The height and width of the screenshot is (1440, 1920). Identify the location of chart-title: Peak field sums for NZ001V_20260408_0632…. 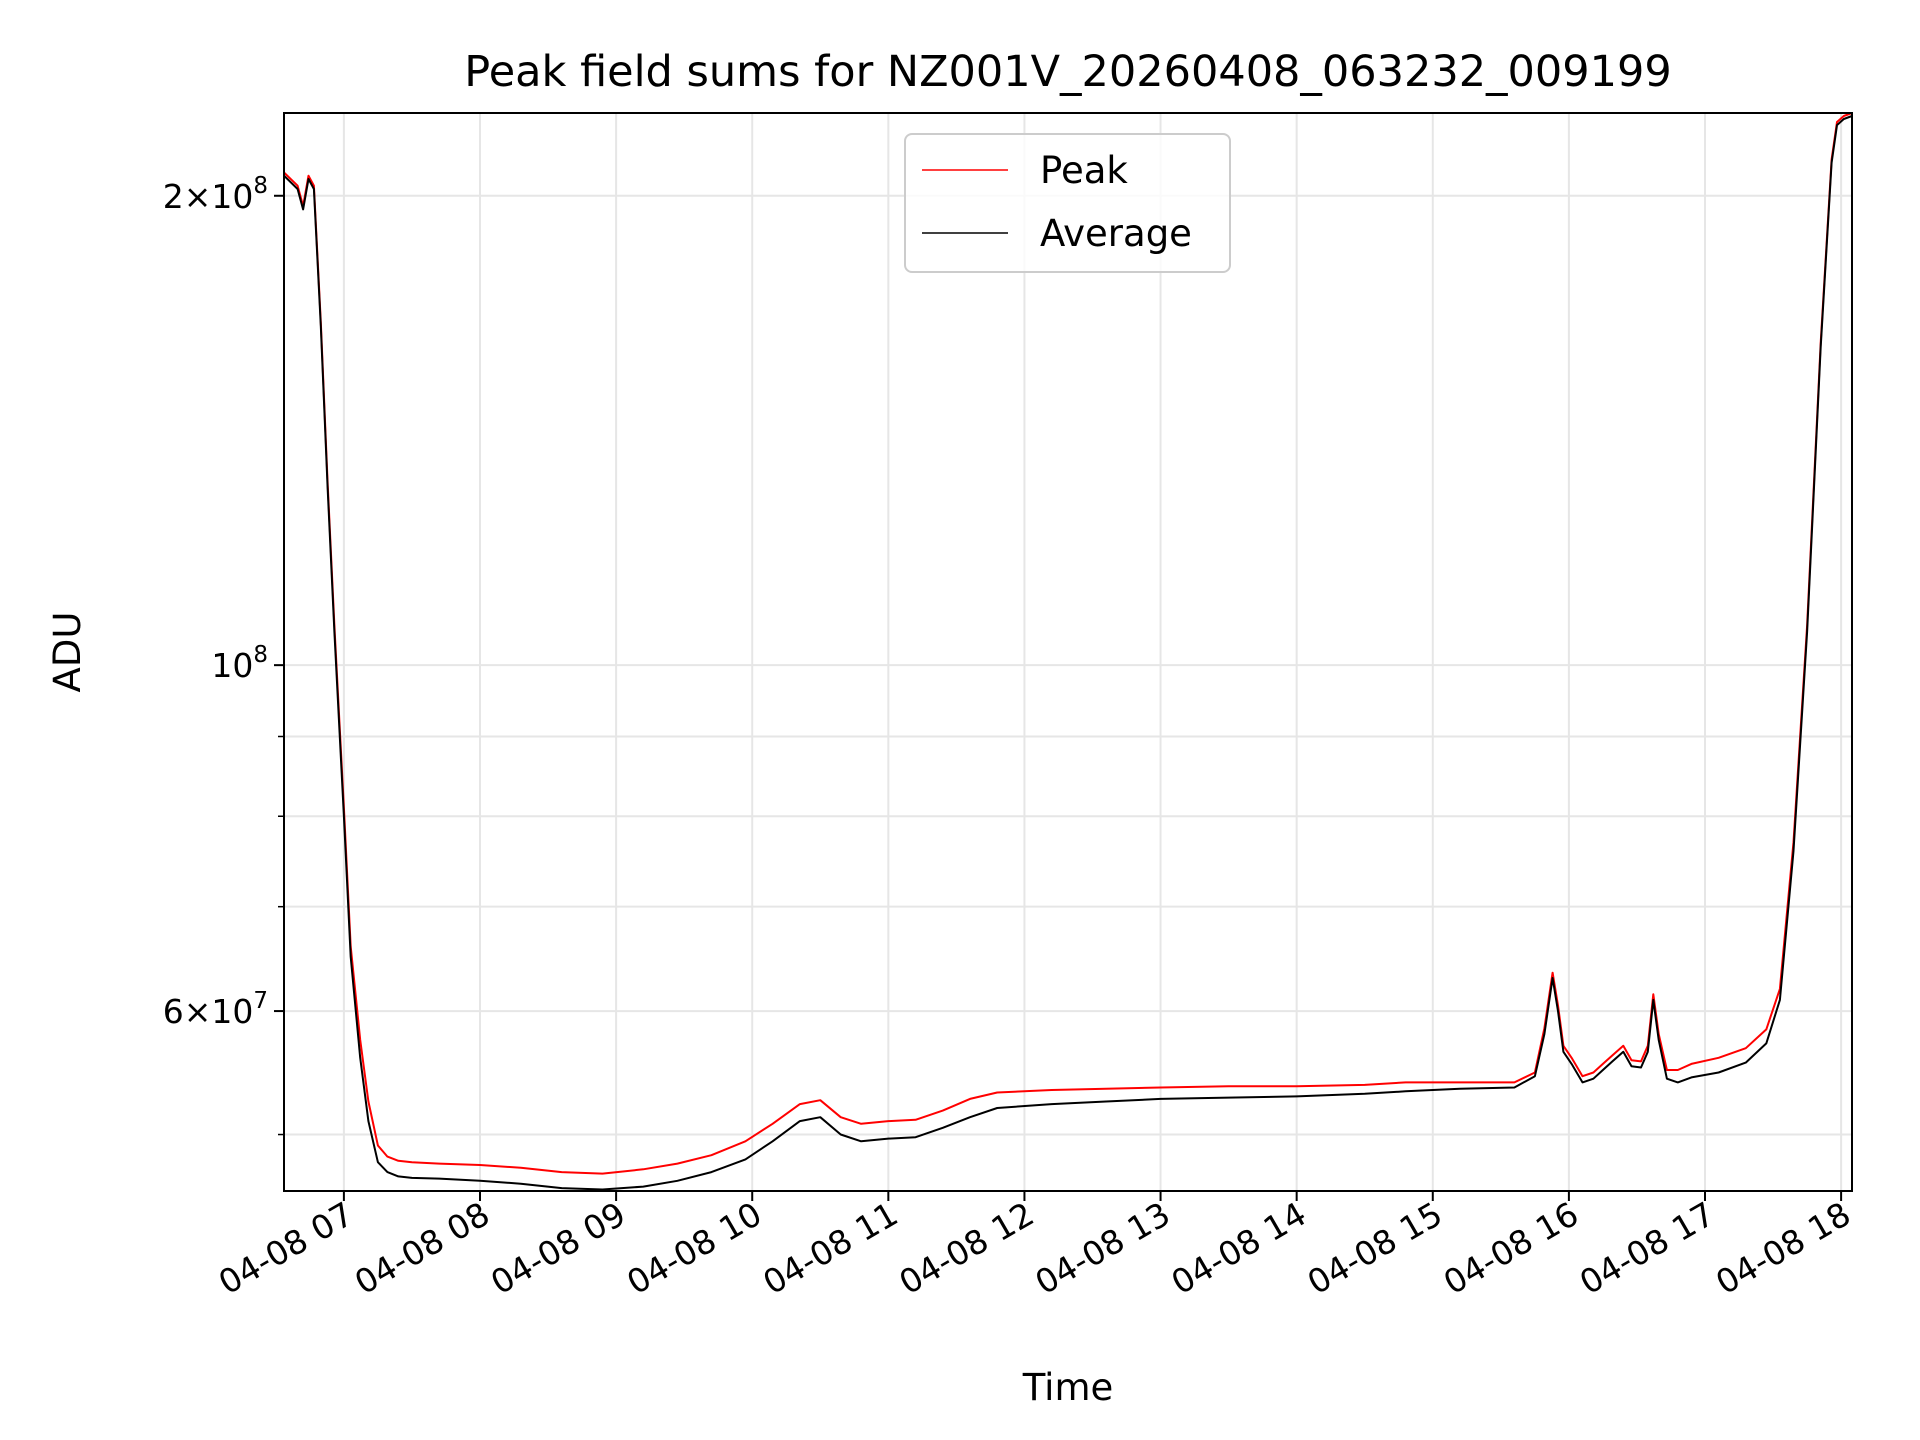
(1067, 72).